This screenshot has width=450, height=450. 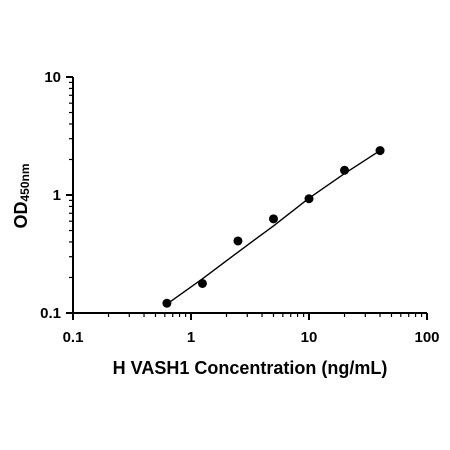 What do you see at coordinates (309, 337) in the screenshot?
I see `x-tick-label: 10` at bounding box center [309, 337].